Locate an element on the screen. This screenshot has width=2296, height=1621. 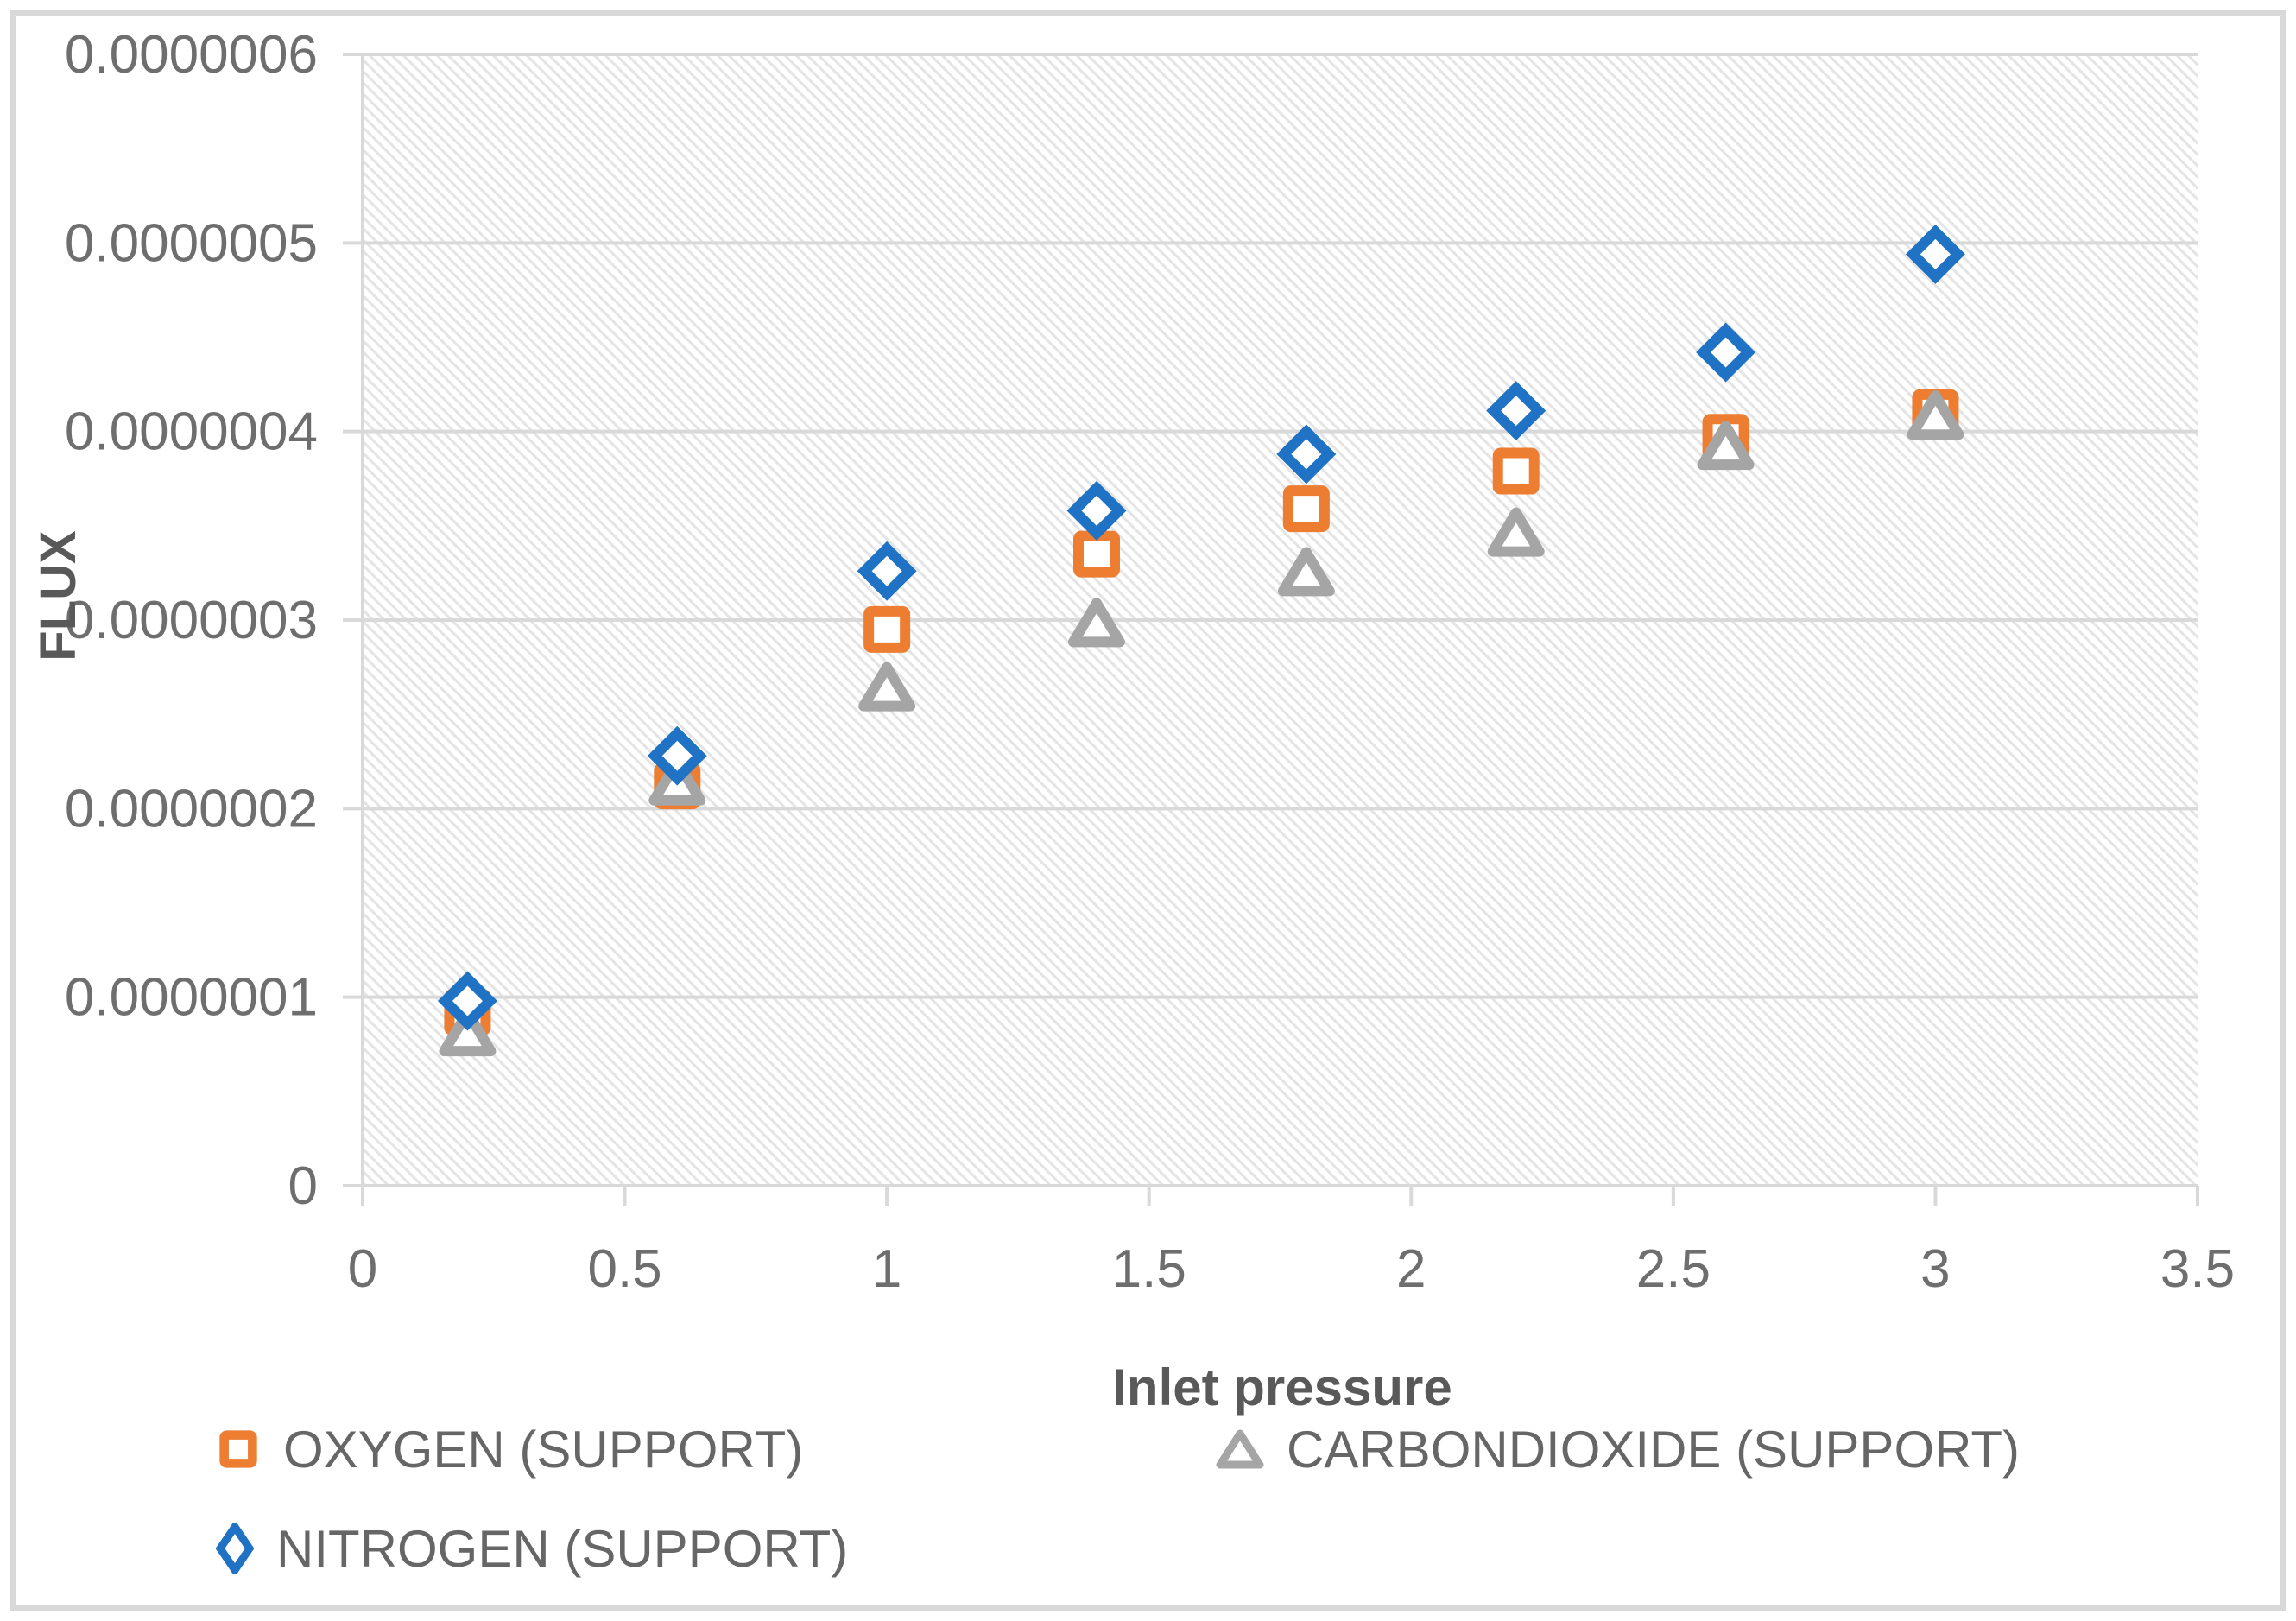
y-tick-label: 0.0000005 is located at coordinates (191, 243).